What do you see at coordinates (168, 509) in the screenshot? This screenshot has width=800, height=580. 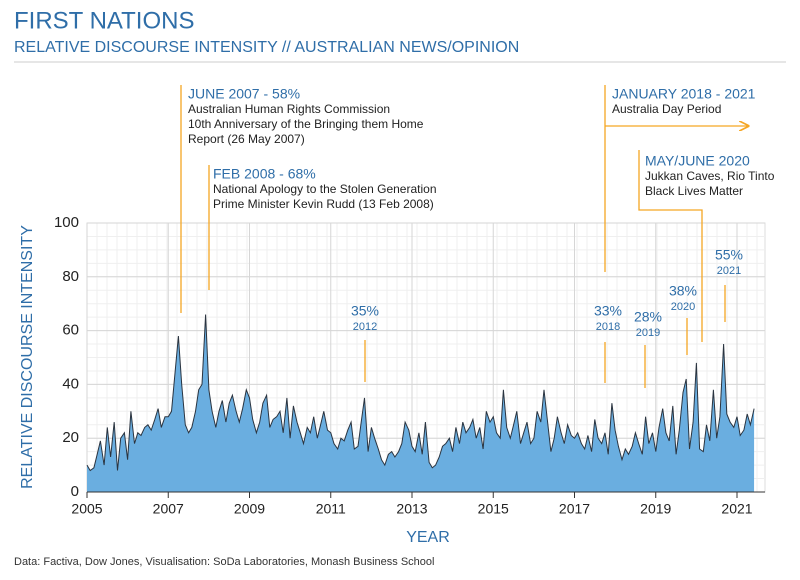 I see `x-tick-label: 2007` at bounding box center [168, 509].